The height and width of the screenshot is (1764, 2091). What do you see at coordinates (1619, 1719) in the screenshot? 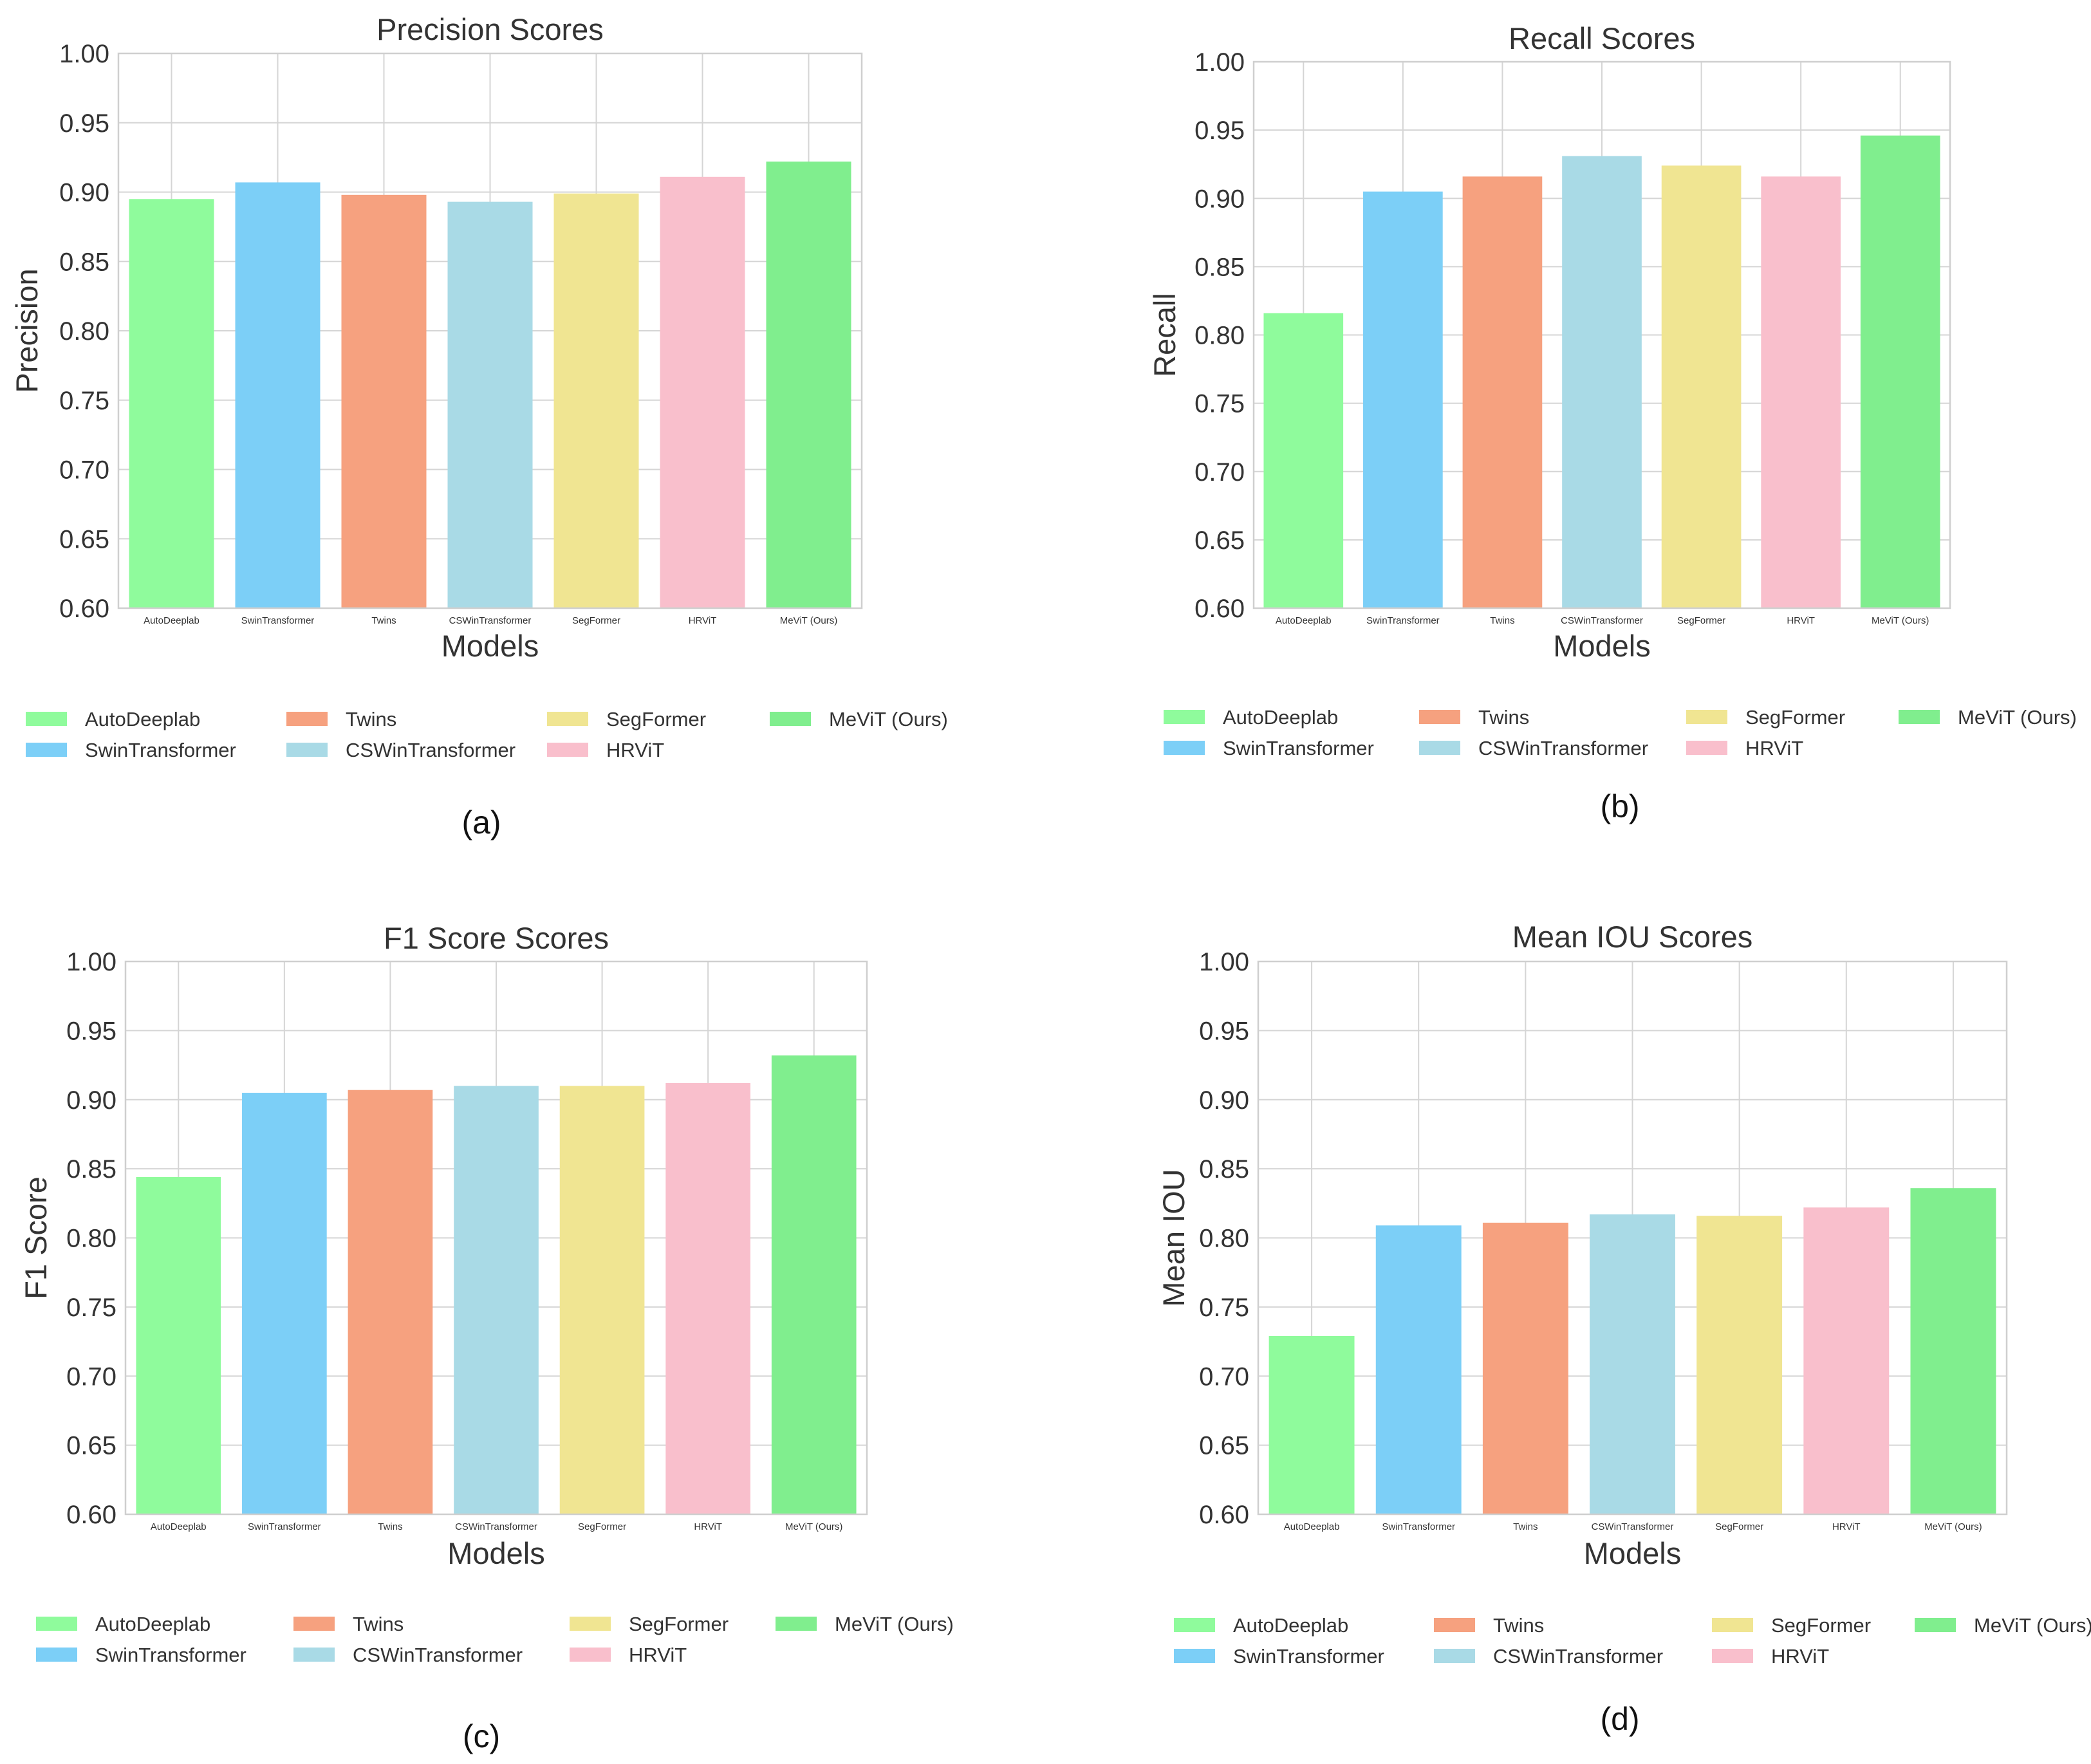
I see `panel-caption: (d)` at bounding box center [1619, 1719].